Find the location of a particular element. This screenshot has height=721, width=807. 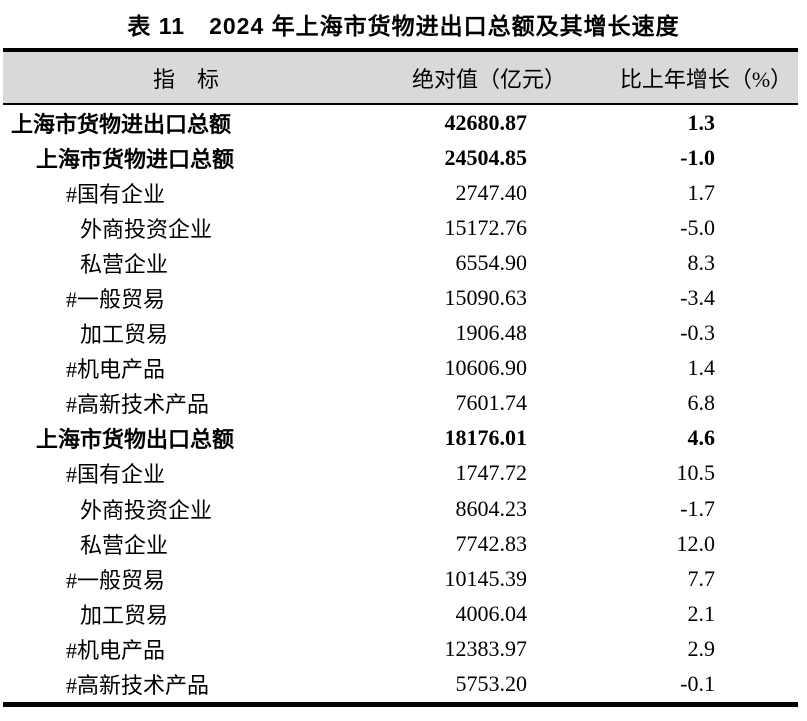

row-value: 5753.20 is located at coordinates (491, 684).